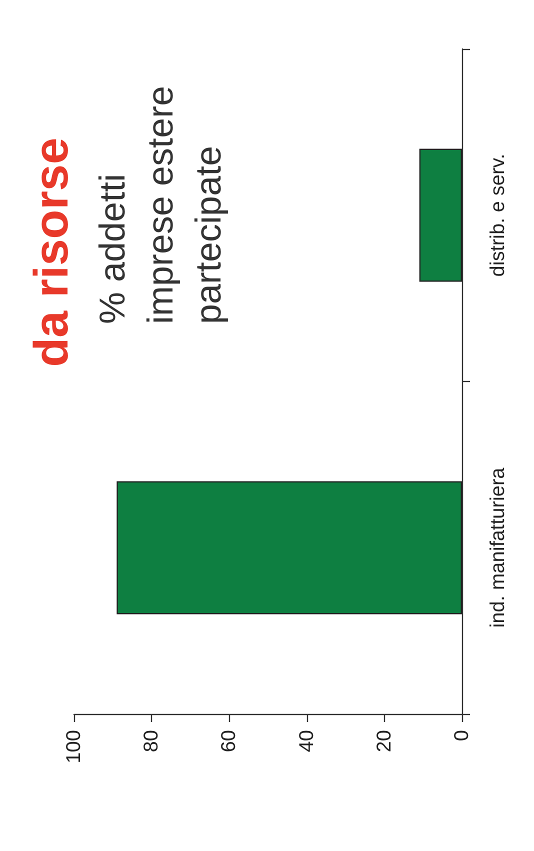 The image size is (534, 851). Describe the element at coordinates (229, 741) in the screenshot. I see `x-tick-label: 60` at that location.